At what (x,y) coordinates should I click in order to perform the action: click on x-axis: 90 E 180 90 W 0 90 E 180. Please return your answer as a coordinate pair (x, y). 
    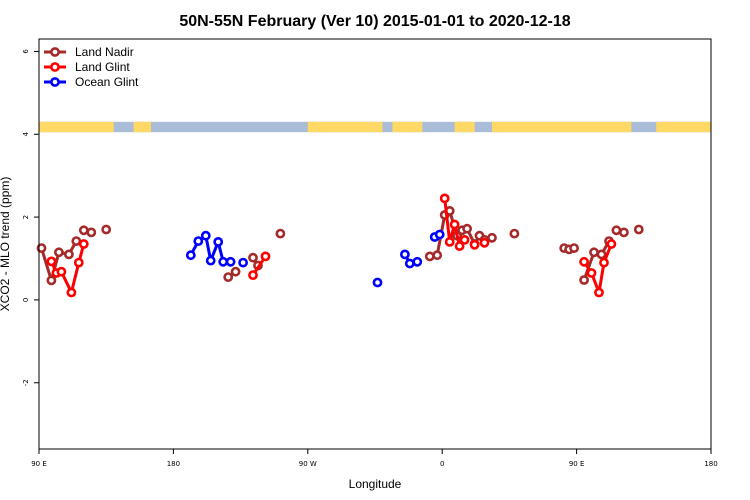
    Looking at the image, I should click on (374, 458).